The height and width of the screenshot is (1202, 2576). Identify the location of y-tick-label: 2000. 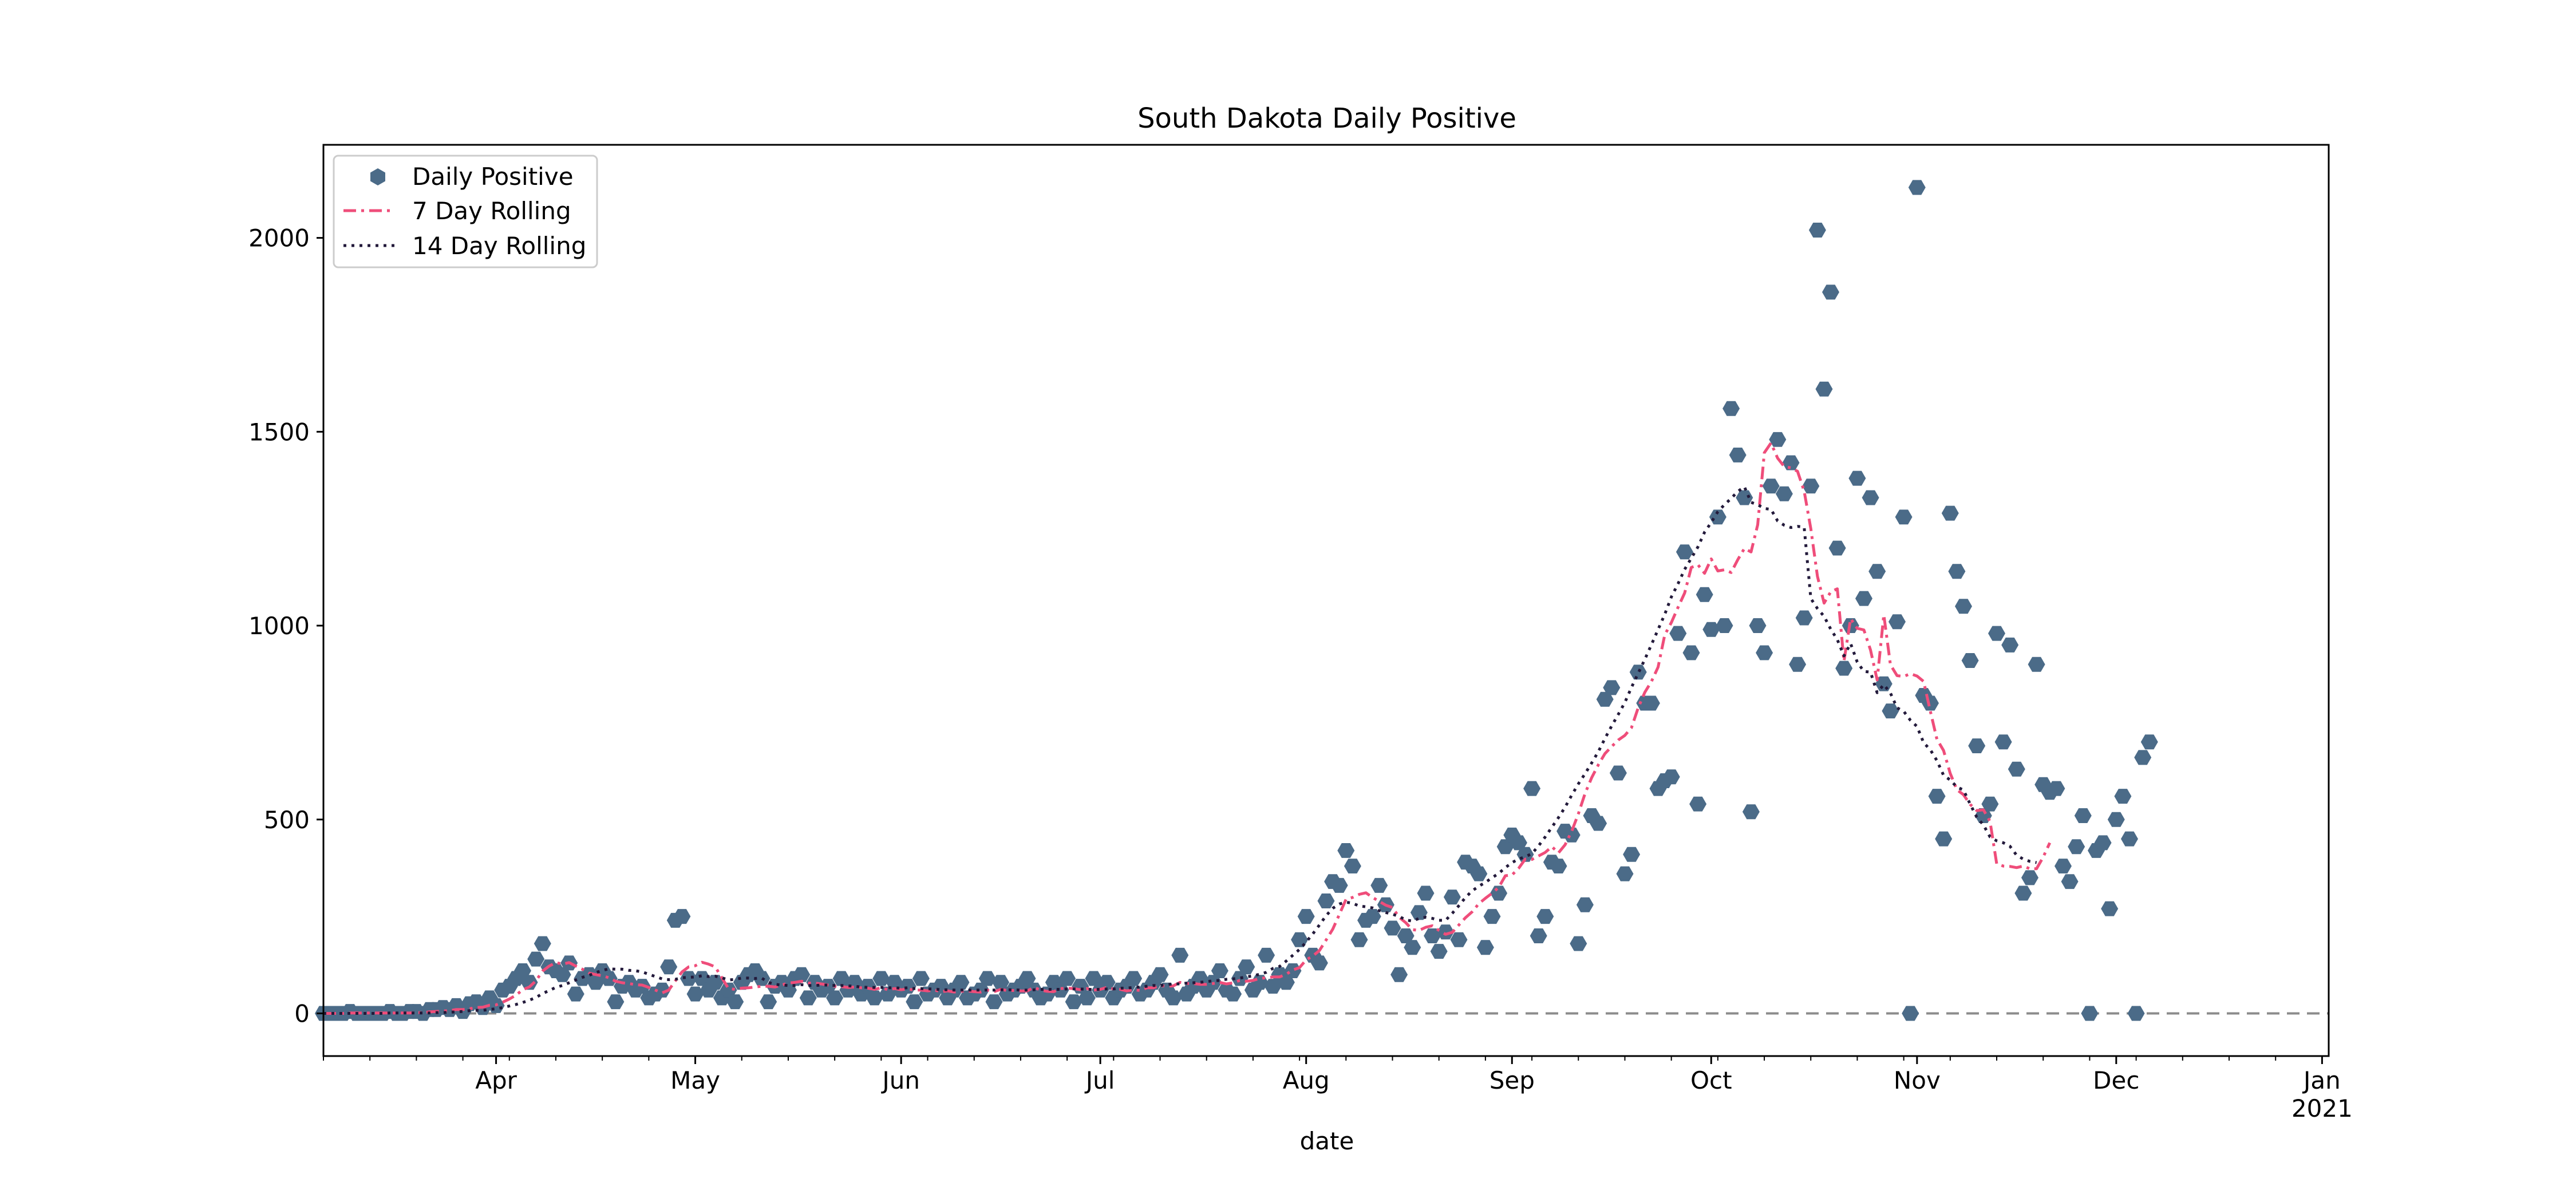
(279, 238).